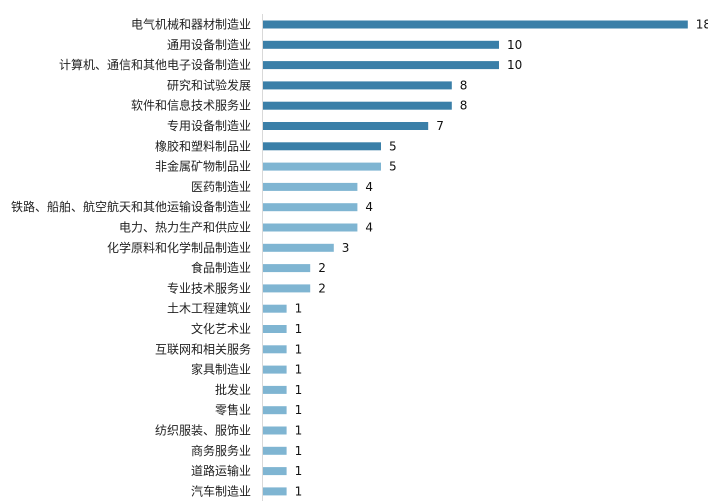 This screenshot has width=708, height=501. Describe the element at coordinates (369, 228) in the screenshot. I see `value-label-10: 4` at that location.